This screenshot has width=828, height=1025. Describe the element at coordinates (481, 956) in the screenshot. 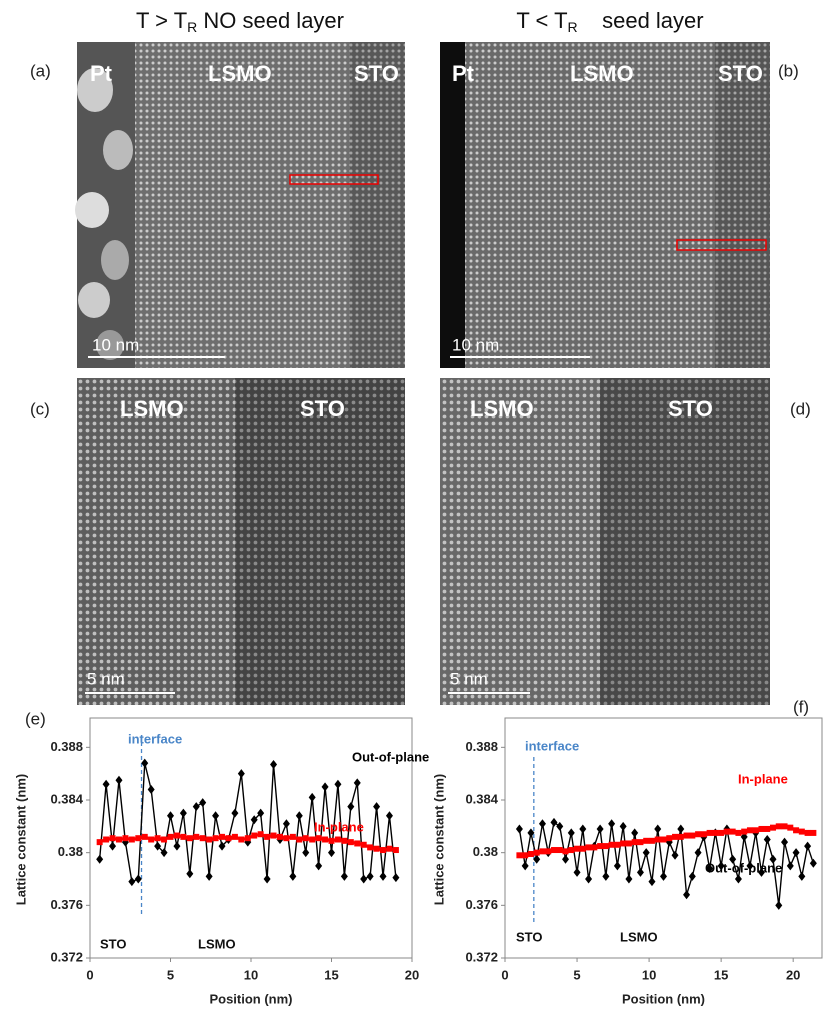

I see `y-tick-label: 0.372` at that location.